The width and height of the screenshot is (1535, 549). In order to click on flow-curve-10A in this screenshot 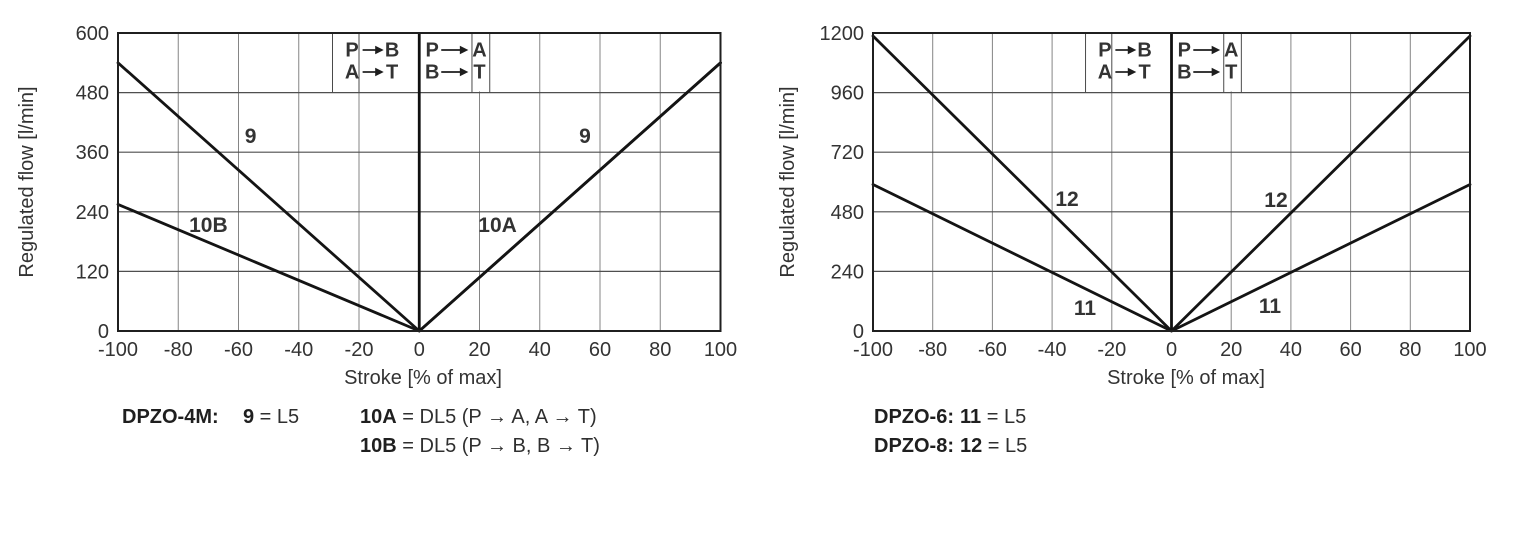, I will do `click(569, 197)`.